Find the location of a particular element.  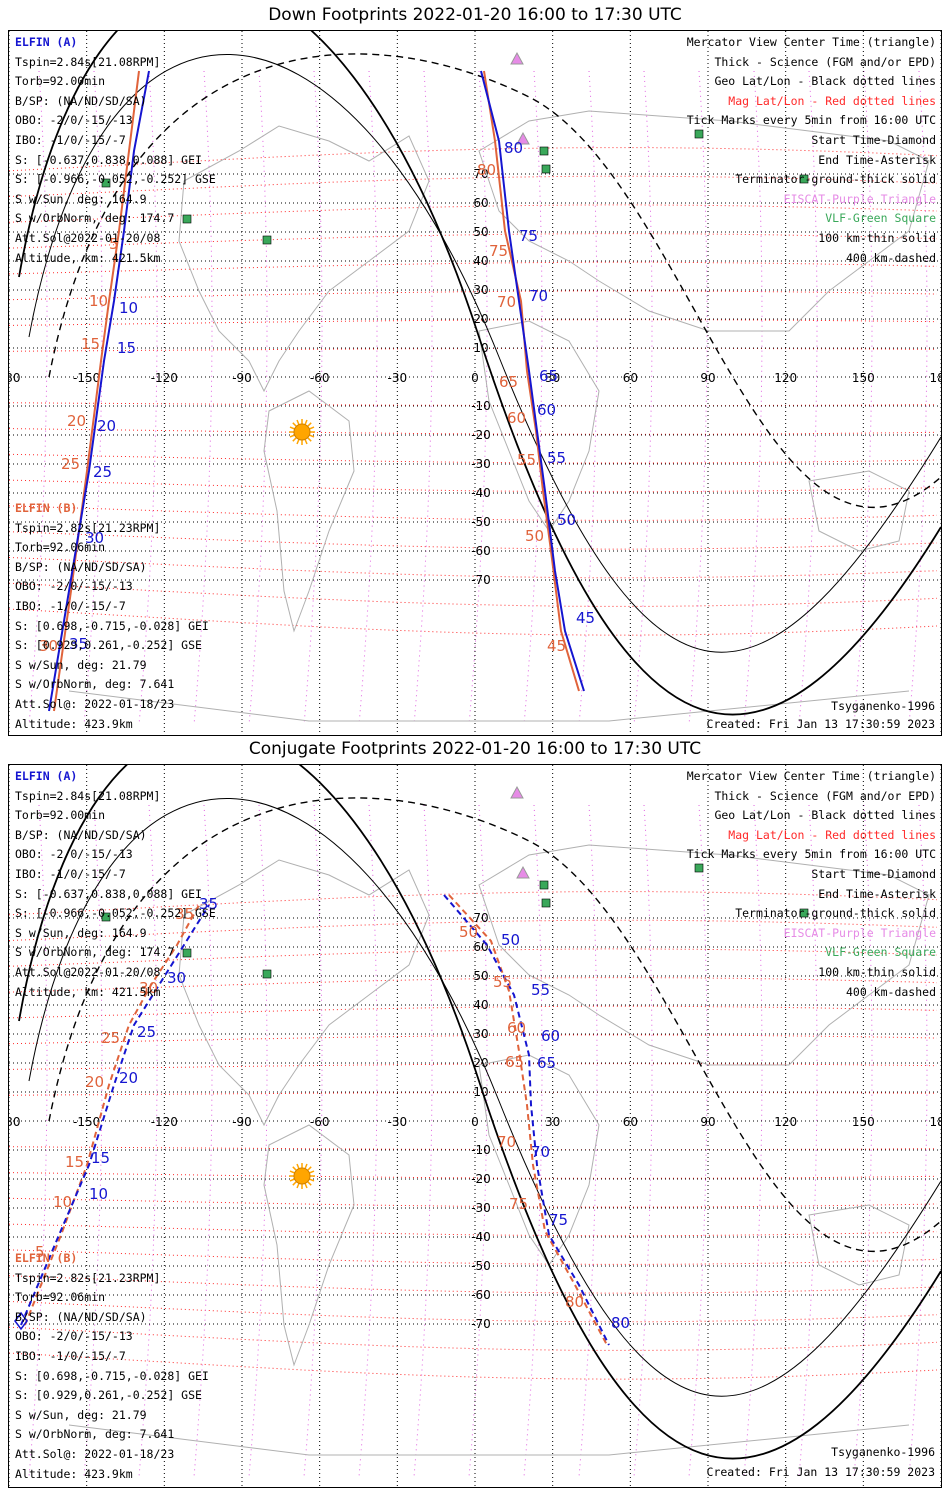

legend-item: Thick - Science (FGM and/or EPD) is located at coordinates (825, 795).